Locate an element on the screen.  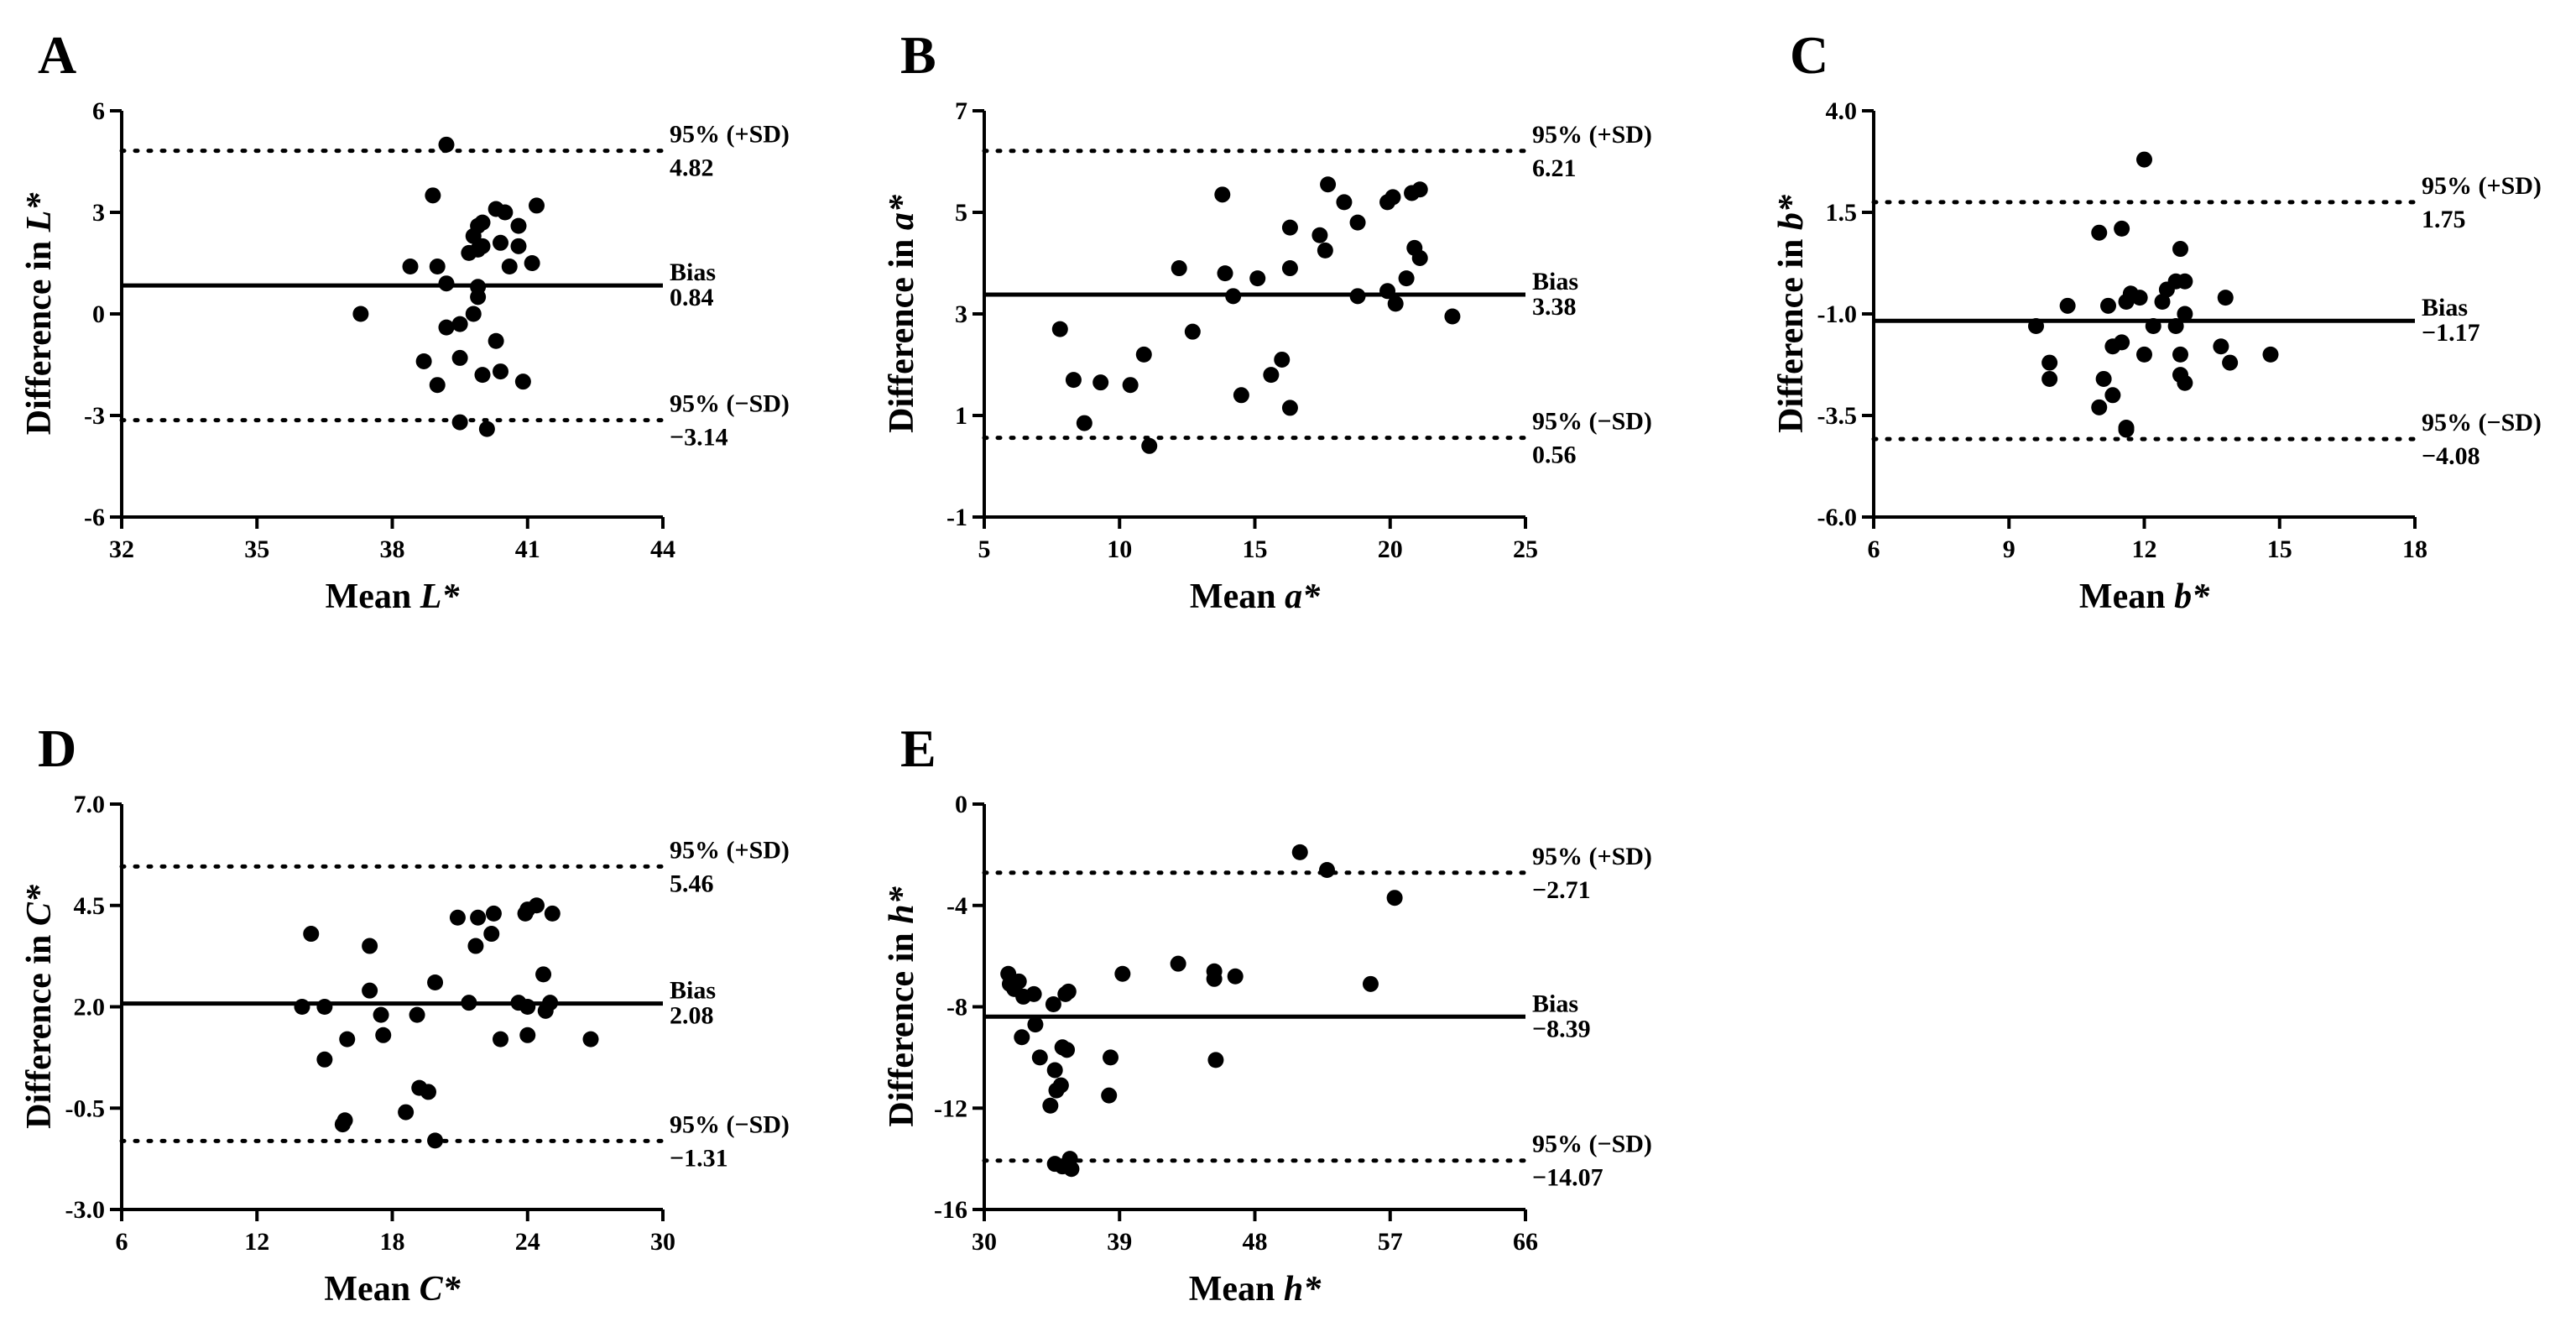
y-tick-label: -1 is located at coordinates (956, 517).